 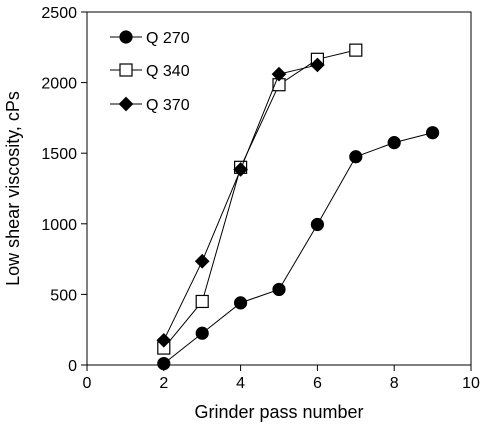 What do you see at coordinates (59, 13) in the screenshot?
I see `y-tick-label-5: 2500` at bounding box center [59, 13].